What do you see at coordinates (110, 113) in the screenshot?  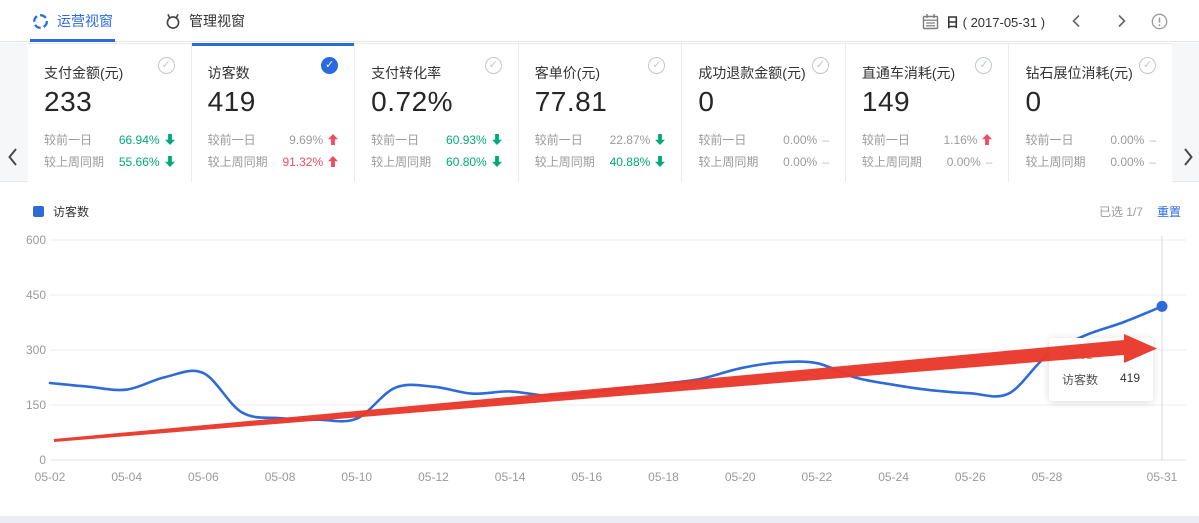 I see `metric-card: 支付金额(元) ✓ 233 较前一日 66.94% 较上周同期 55.66%` at bounding box center [110, 113].